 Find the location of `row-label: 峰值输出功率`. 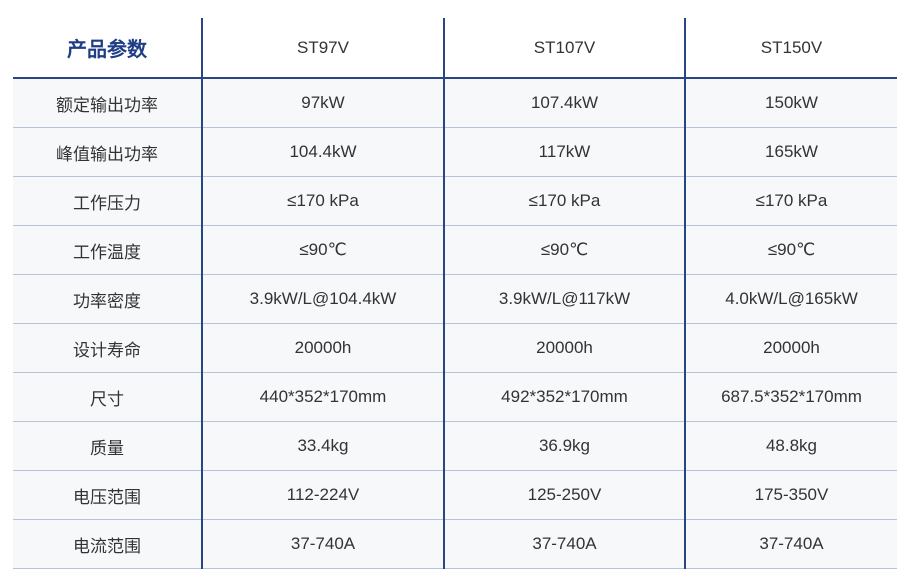

row-label: 峰值输出功率 is located at coordinates (107, 152).